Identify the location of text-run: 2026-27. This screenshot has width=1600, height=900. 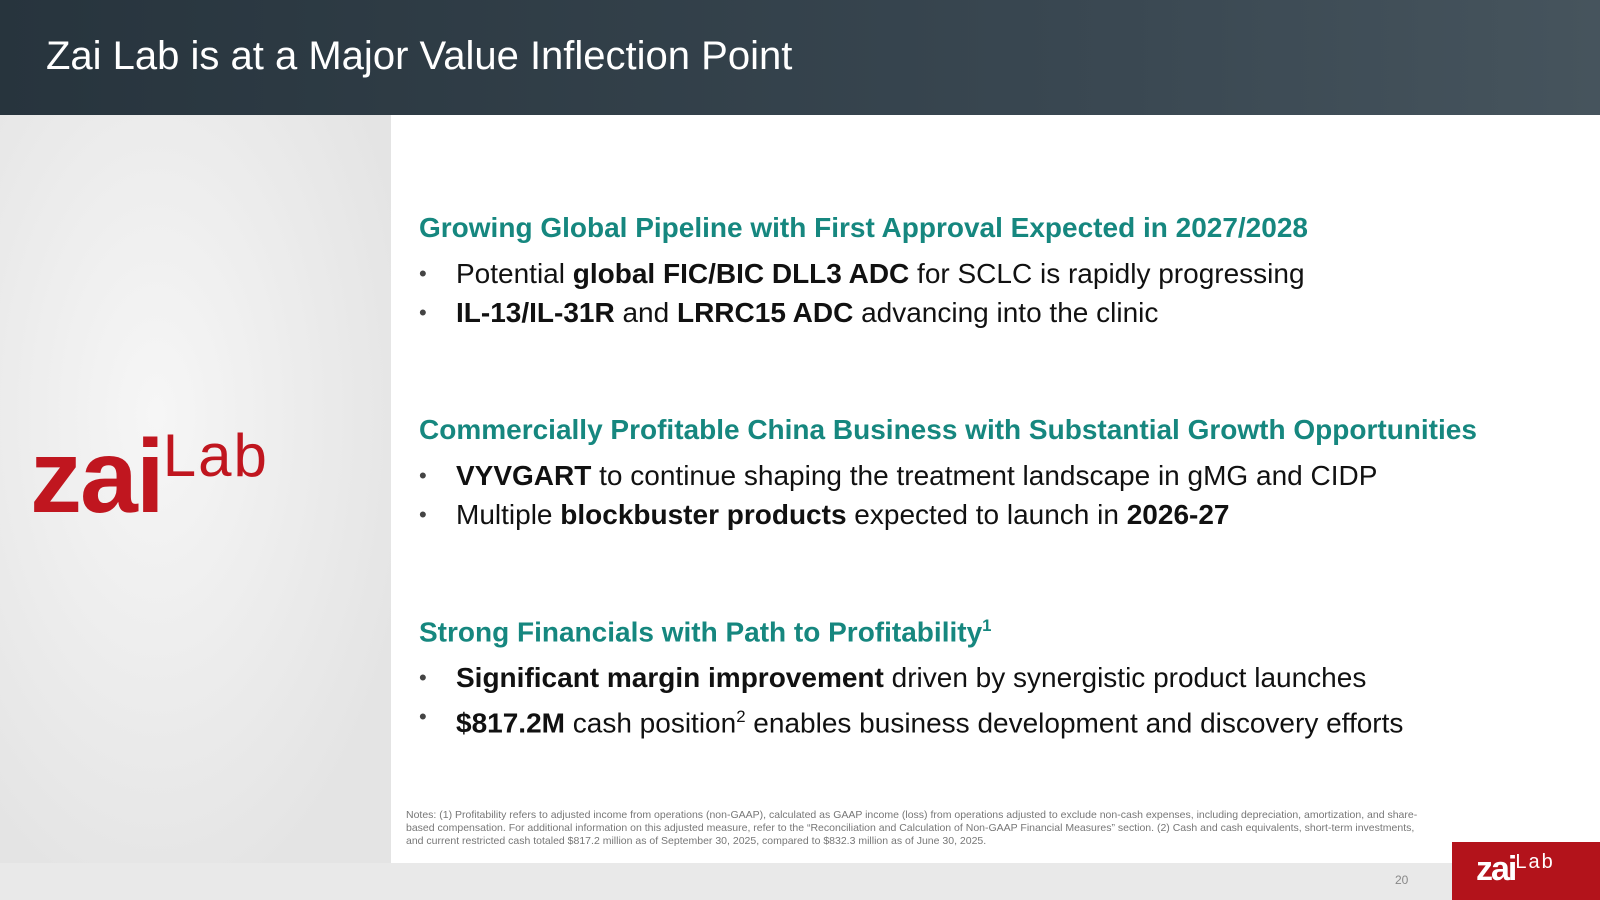
(1178, 514).